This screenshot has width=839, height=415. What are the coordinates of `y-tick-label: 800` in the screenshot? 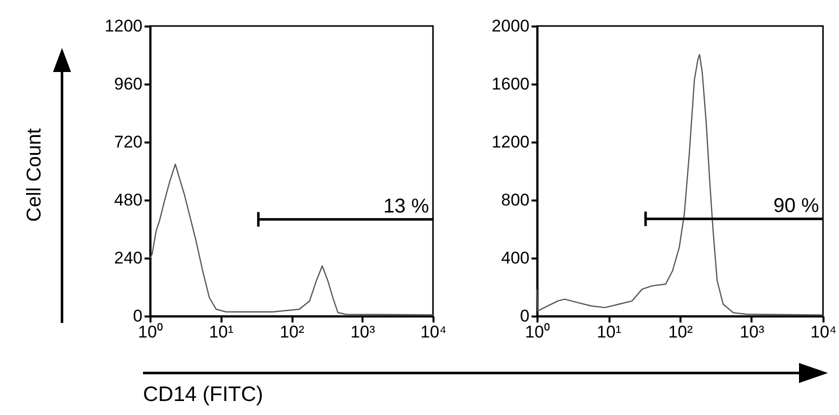 It's located at (515, 200).